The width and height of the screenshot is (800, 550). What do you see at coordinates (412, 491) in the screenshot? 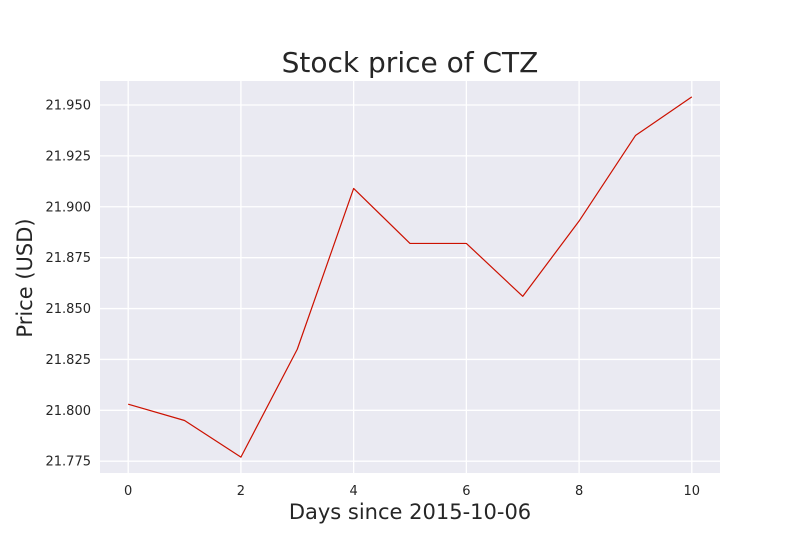
I see `x-axis-ticks: 0 2 4 6 8 10` at bounding box center [412, 491].